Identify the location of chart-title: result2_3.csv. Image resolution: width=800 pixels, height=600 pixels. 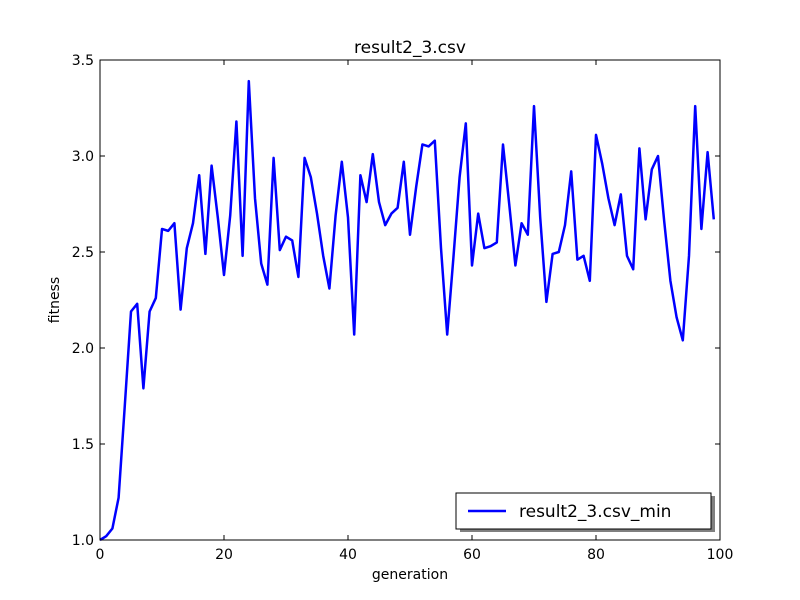
(410, 48).